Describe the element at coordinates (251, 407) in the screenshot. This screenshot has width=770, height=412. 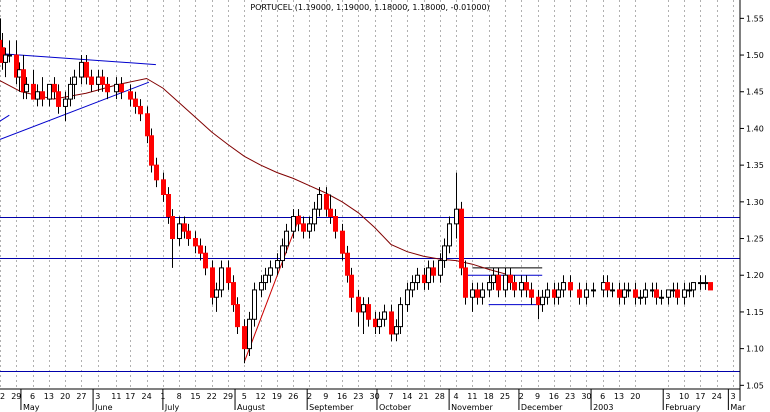
I see `month-label: August` at that location.